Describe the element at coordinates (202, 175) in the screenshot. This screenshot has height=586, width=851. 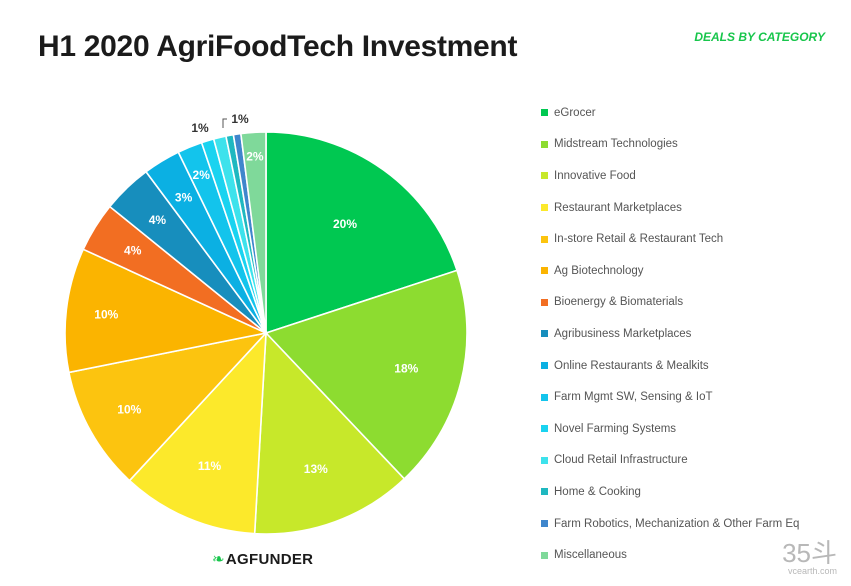
I see `pie-label-farm-mgmt-sw-sensing-and-iot: 2%` at that location.